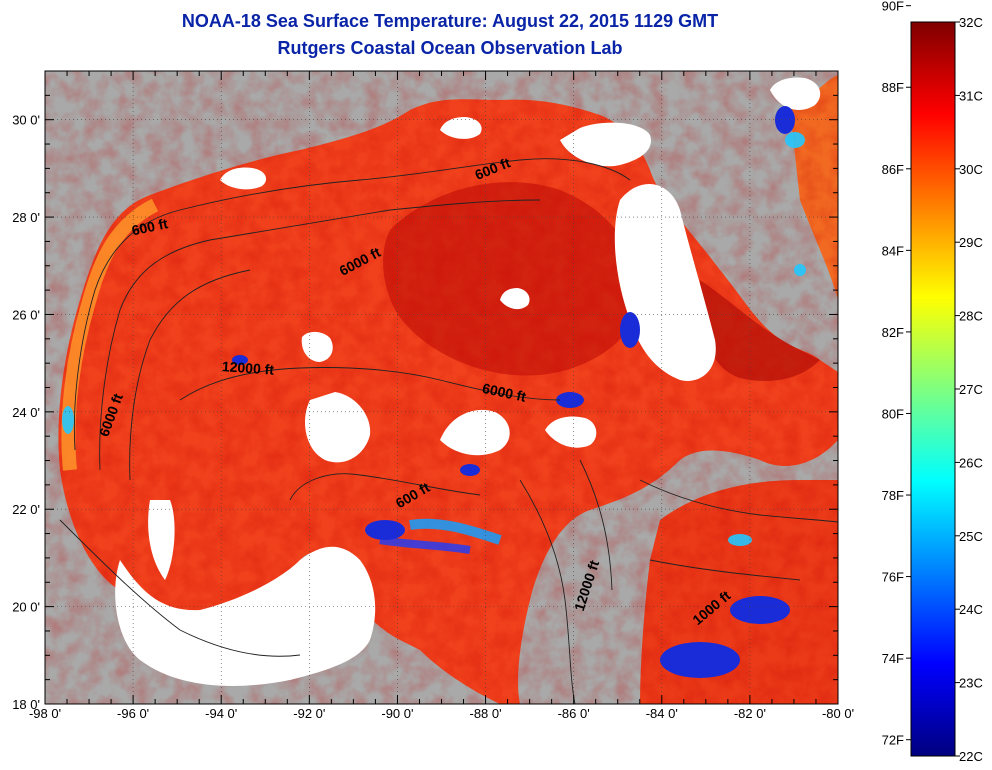 The width and height of the screenshot is (992, 770). What do you see at coordinates (133, 713) in the screenshot?
I see `x-tick-label: -96 0'` at bounding box center [133, 713].